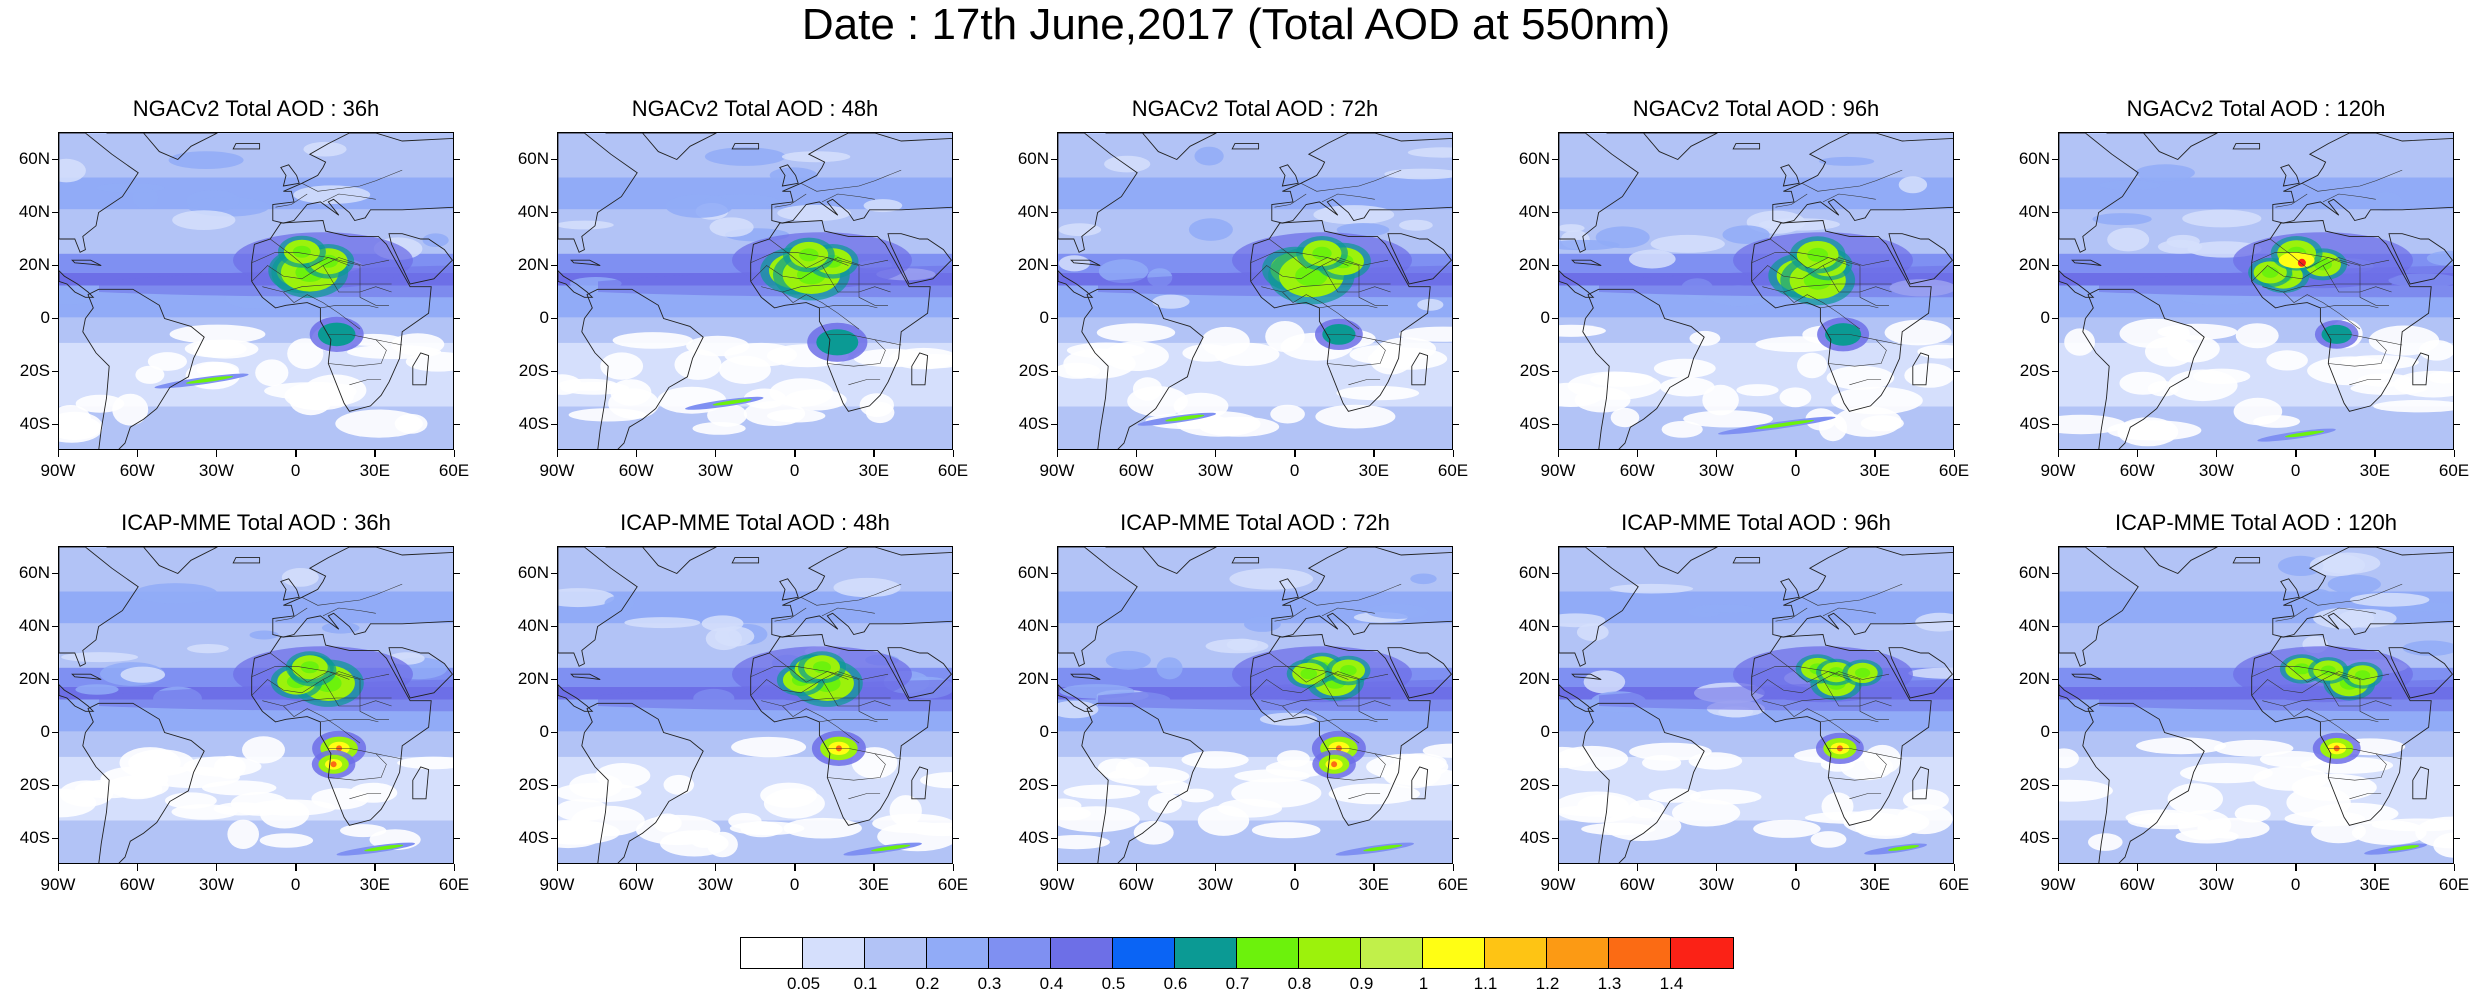 The width and height of the screenshot is (2472, 994). I want to click on lat-label: 60N, so click(533, 158).